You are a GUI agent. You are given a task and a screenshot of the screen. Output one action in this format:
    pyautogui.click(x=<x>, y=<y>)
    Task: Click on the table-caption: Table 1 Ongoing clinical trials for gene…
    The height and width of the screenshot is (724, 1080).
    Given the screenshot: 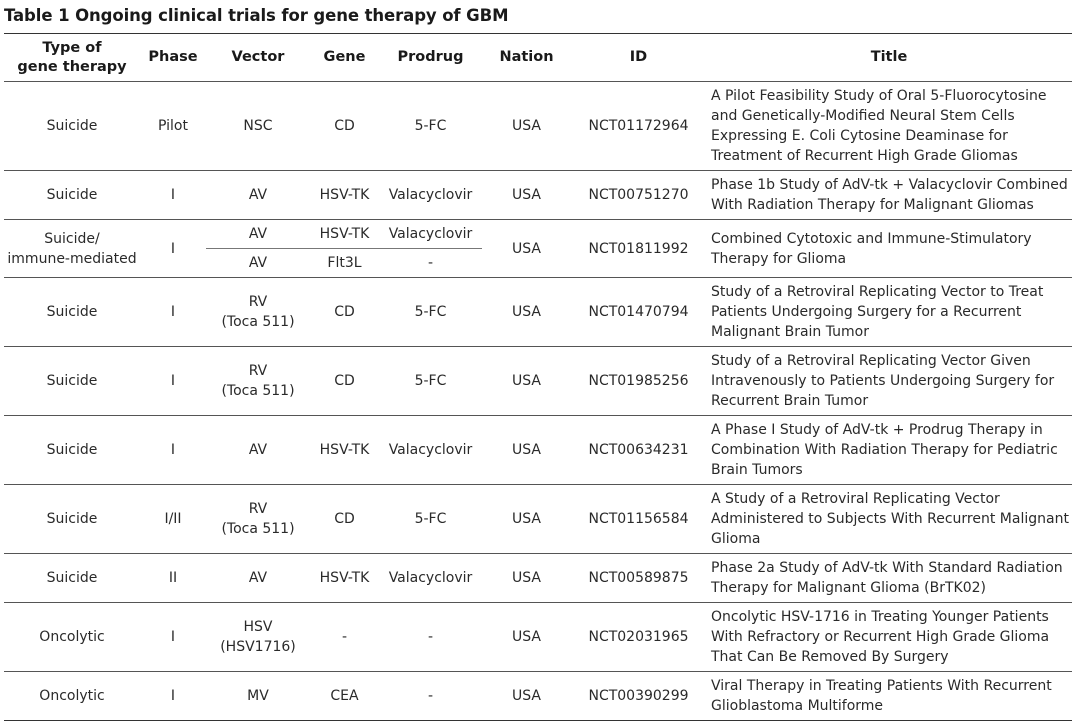 What is the action you would take?
    pyautogui.click(x=256, y=15)
    